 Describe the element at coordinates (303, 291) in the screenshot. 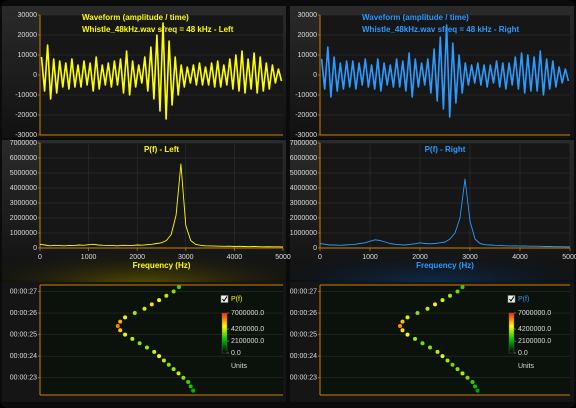

I see `y-tick-label: 00:00:27` at that location.